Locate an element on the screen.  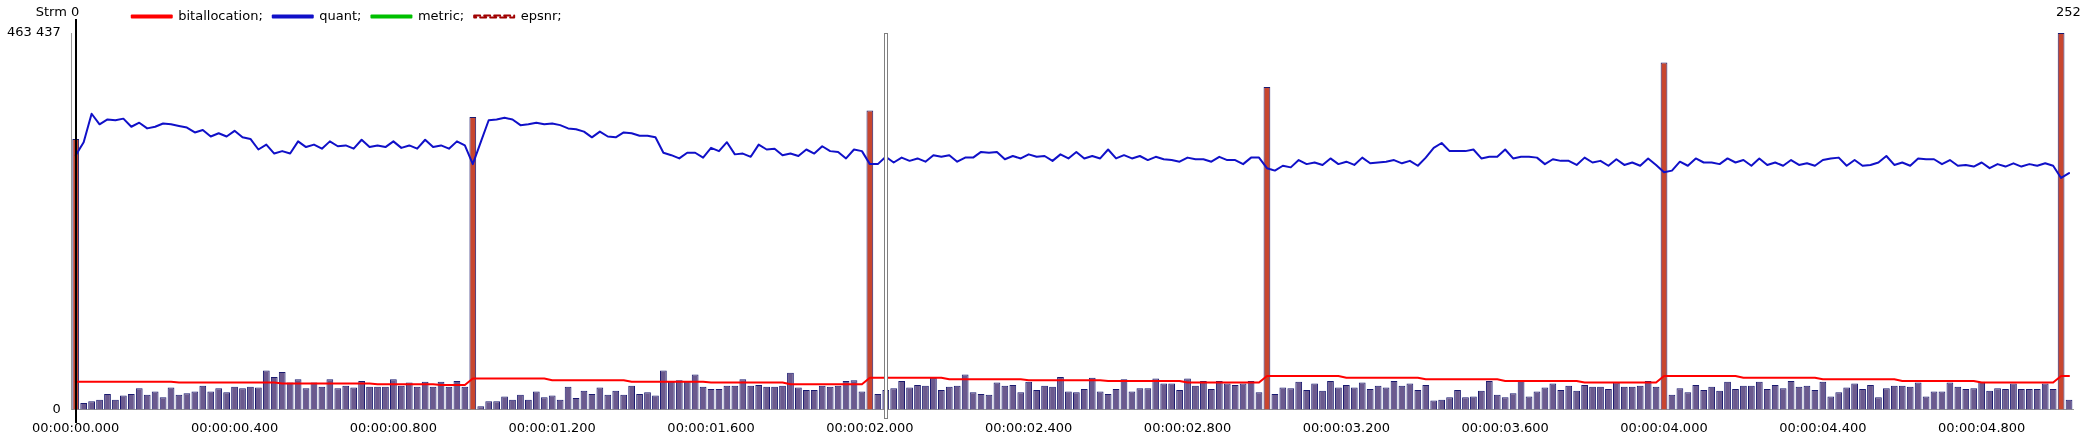
legend-label: bitallocation; is located at coordinates (220, 15).